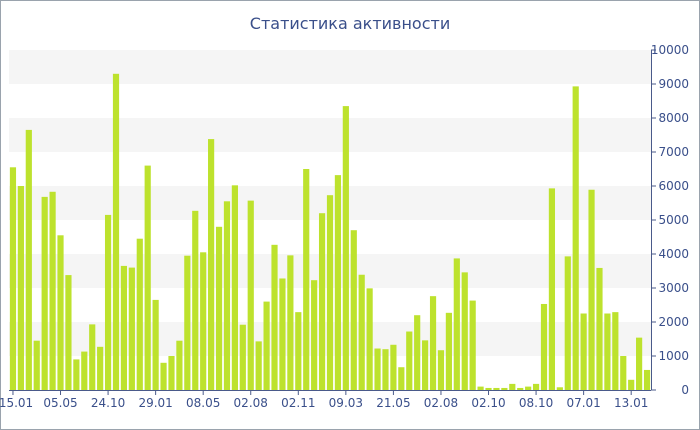 This screenshot has height=430, width=700. Describe the element at coordinates (60, 403) in the screenshot. I see `x-tick-label: 05.05` at that location.